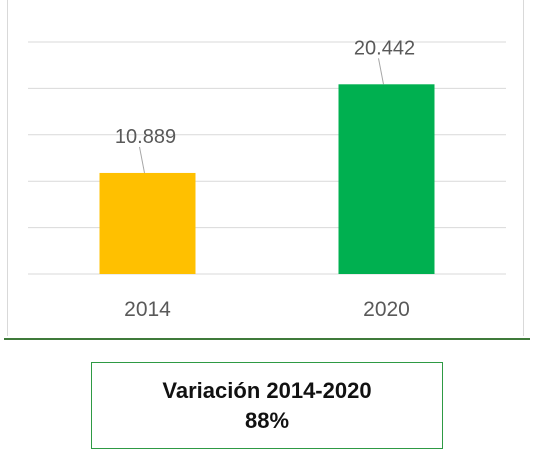 Image resolution: width=534 pixels, height=462 pixels. What do you see at coordinates (267, 405) in the screenshot?
I see `variation-summary-box: Variación 2014-2020 88%` at bounding box center [267, 405].